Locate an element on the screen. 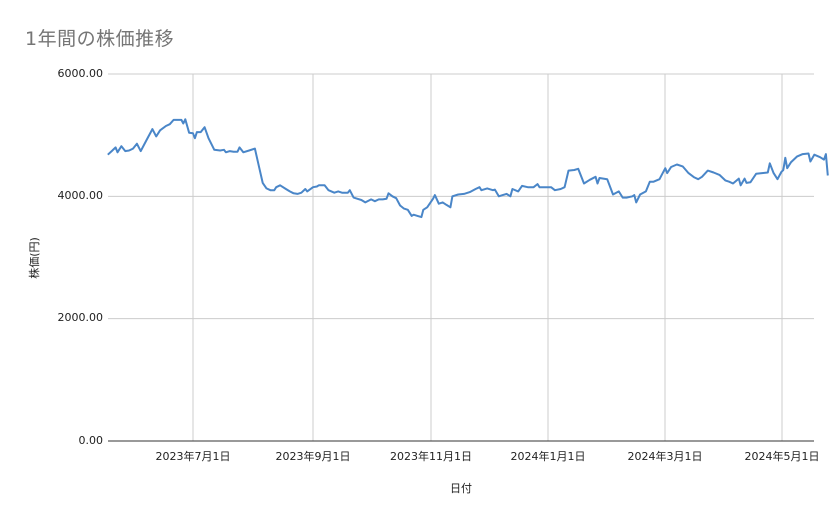 The height and width of the screenshot is (519, 839). y-tick-label: 6000.00 is located at coordinates (80, 73).